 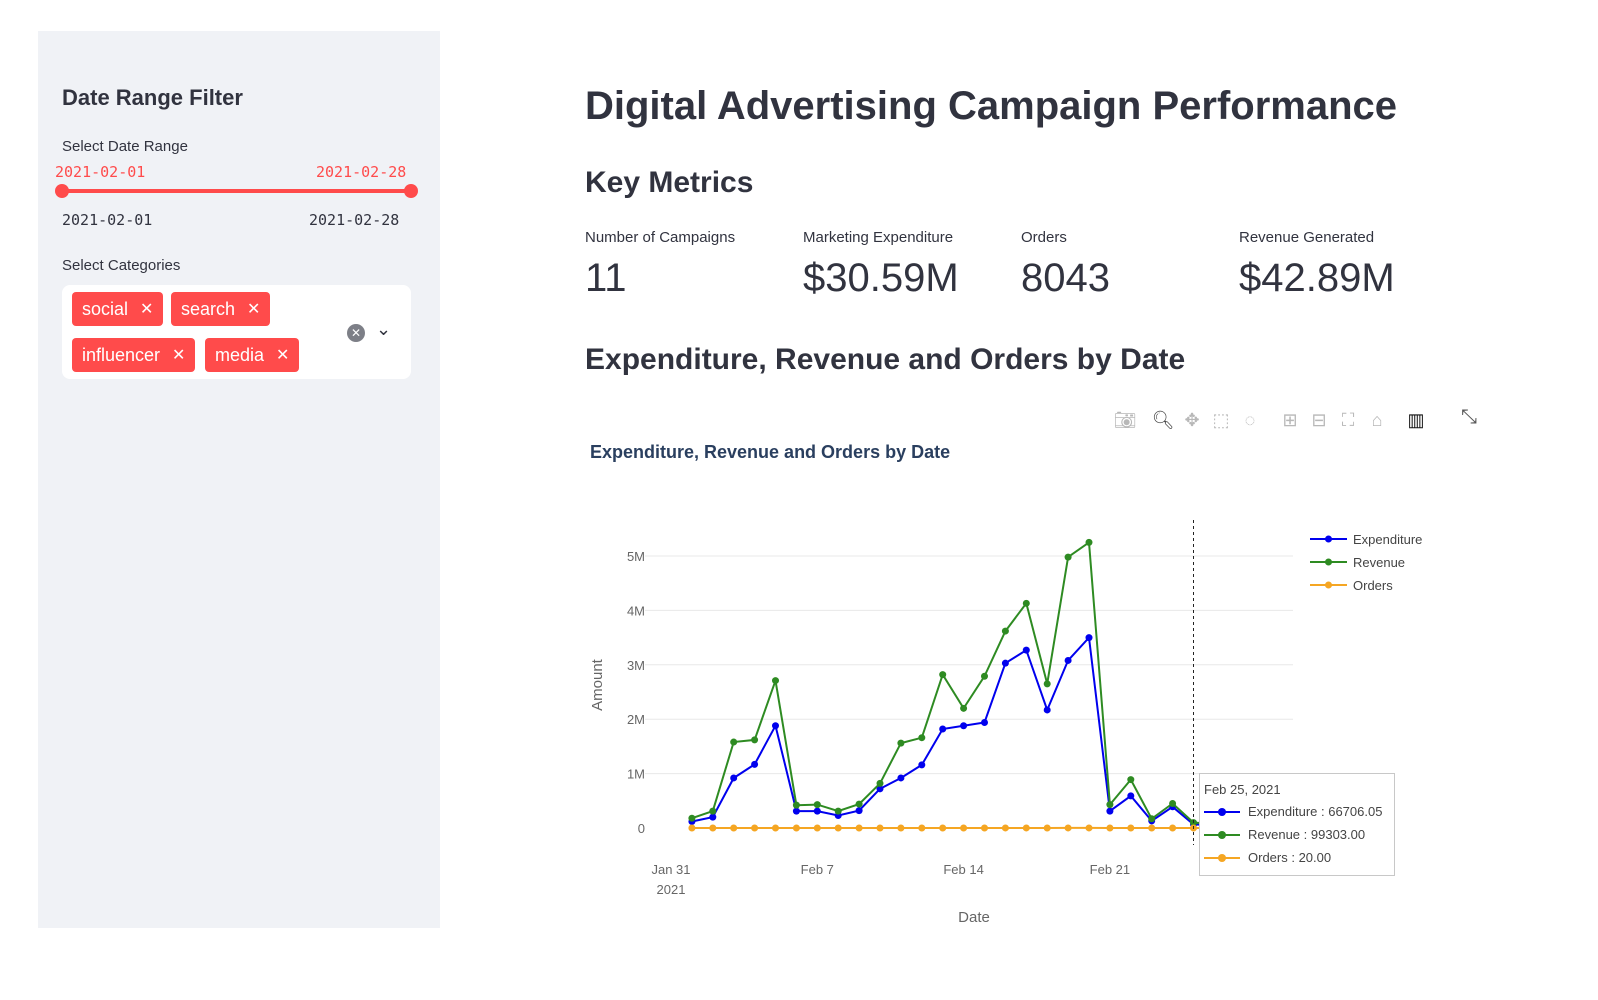 What do you see at coordinates (1110, 869) in the screenshot?
I see `x-tick-label: Feb 21` at bounding box center [1110, 869].